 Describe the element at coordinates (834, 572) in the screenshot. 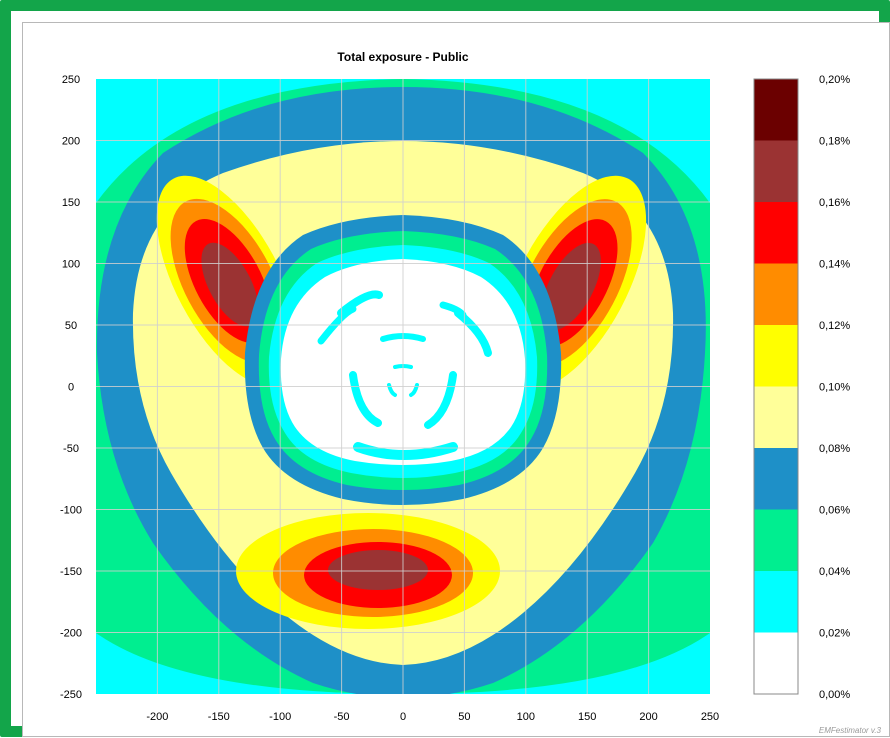

I see `colorbar-tick-label: 0,04%` at that location.